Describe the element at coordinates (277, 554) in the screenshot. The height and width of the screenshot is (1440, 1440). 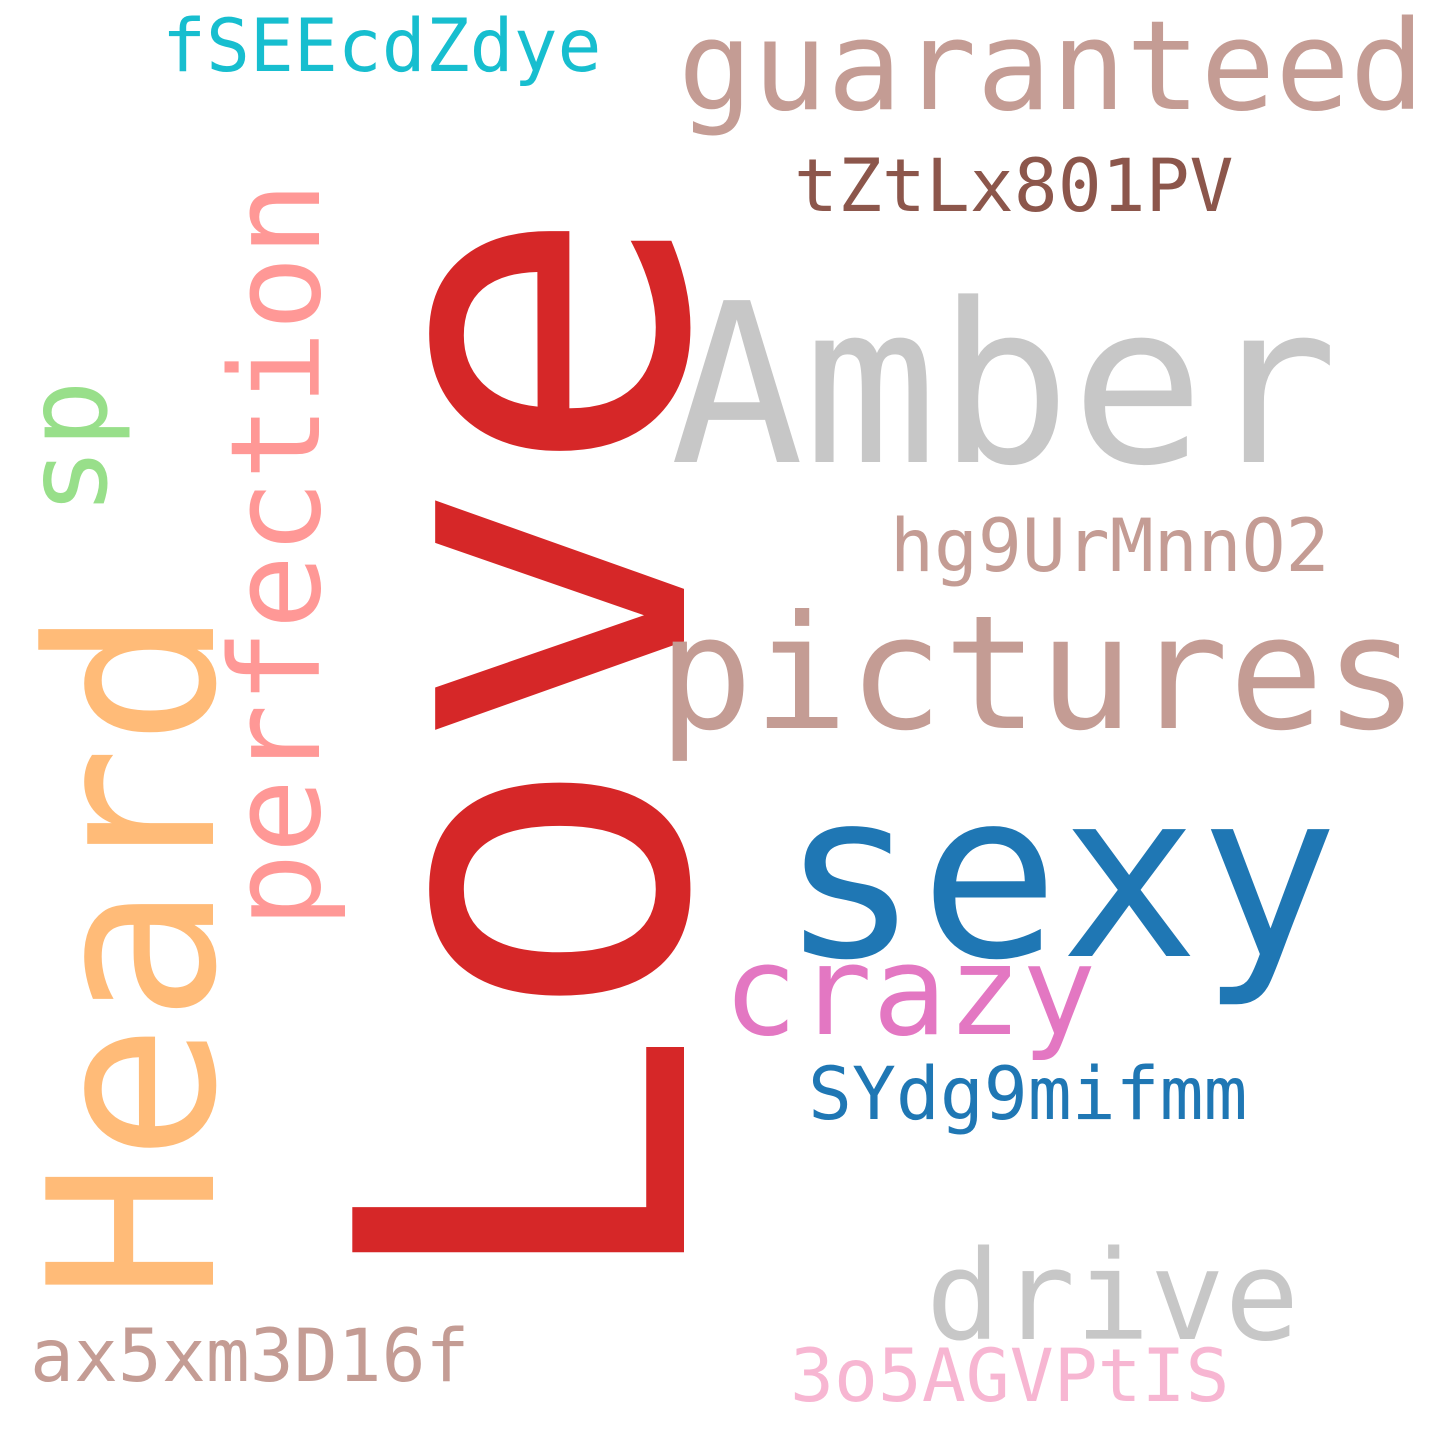
I see `word-perfection: perfection` at that location.